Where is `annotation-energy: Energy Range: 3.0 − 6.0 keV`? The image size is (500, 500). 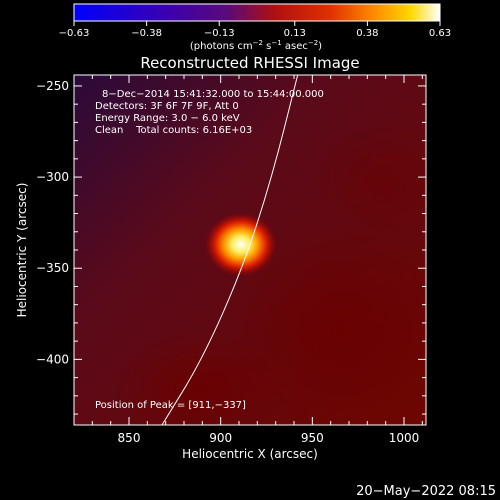 annotation-energy: Energy Range: 3.0 − 6.0 keV is located at coordinates (167, 118).